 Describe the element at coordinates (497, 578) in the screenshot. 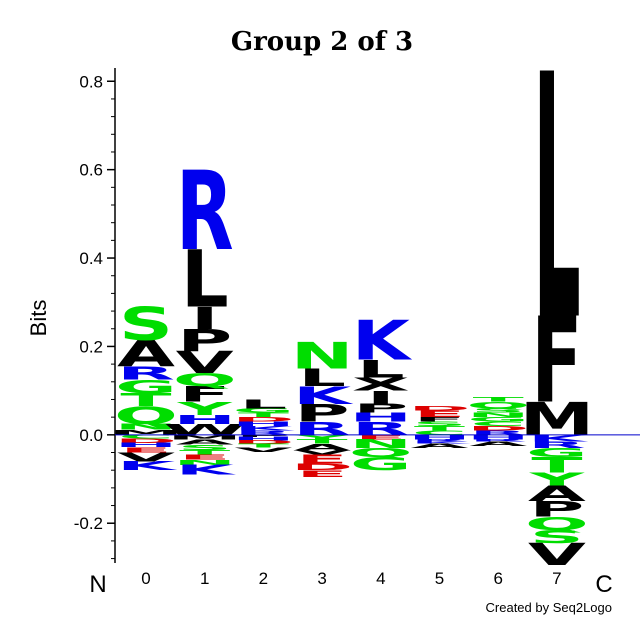

I see `x-tick-label: 6` at that location.